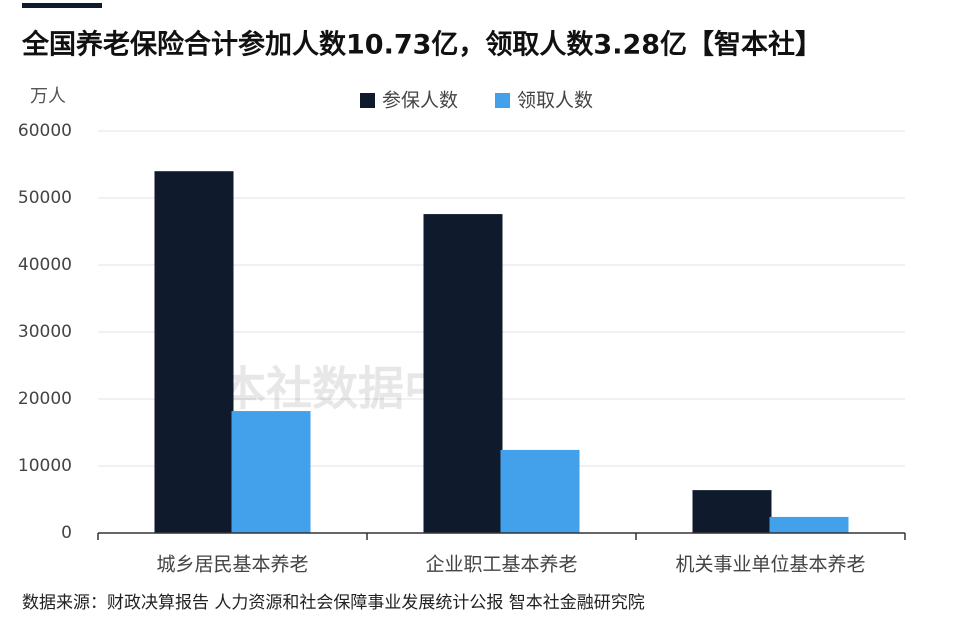 The width and height of the screenshot is (960, 628). Describe the element at coordinates (770, 565) in the screenshot. I see `x-tick-label: 机关事业单位基本养老` at that location.